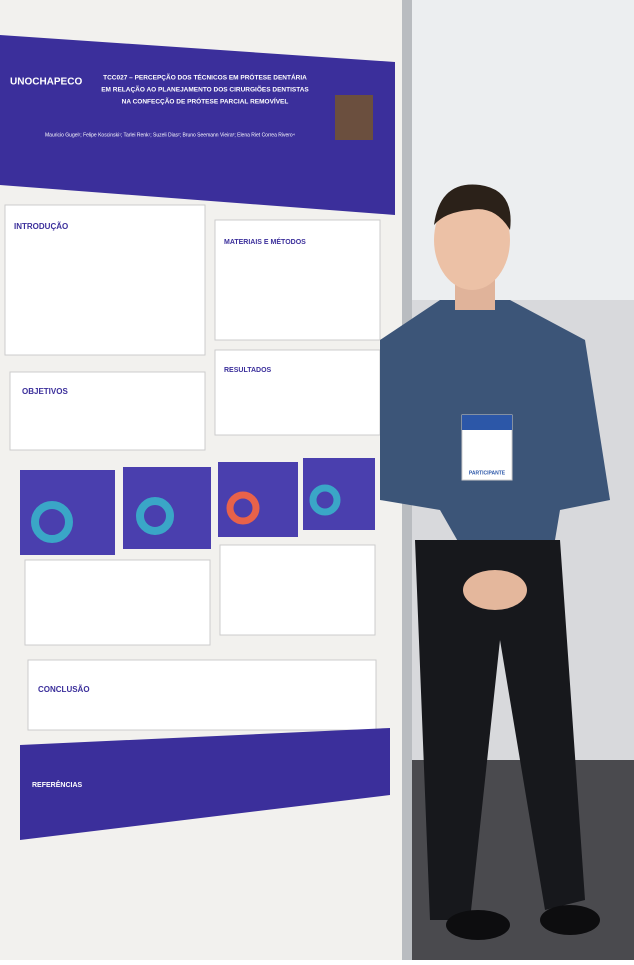 The width and height of the screenshot is (634, 965). Describe the element at coordinates (41, 226) in the screenshot. I see `section-heading: INTRODUÇÃO` at that location.